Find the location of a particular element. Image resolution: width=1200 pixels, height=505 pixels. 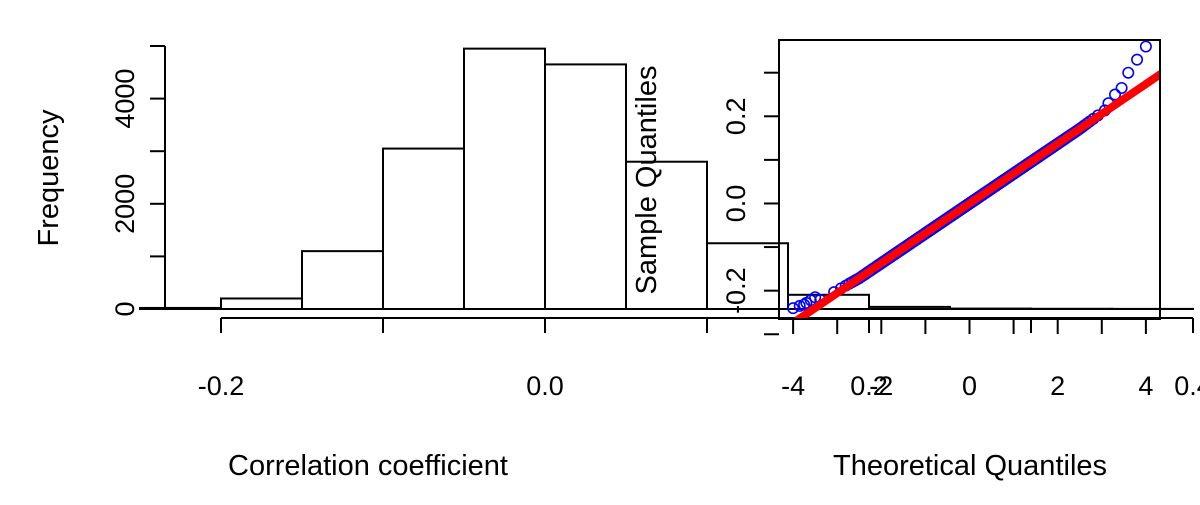

hist-y-tick-label: 0 is located at coordinates (125, 308).